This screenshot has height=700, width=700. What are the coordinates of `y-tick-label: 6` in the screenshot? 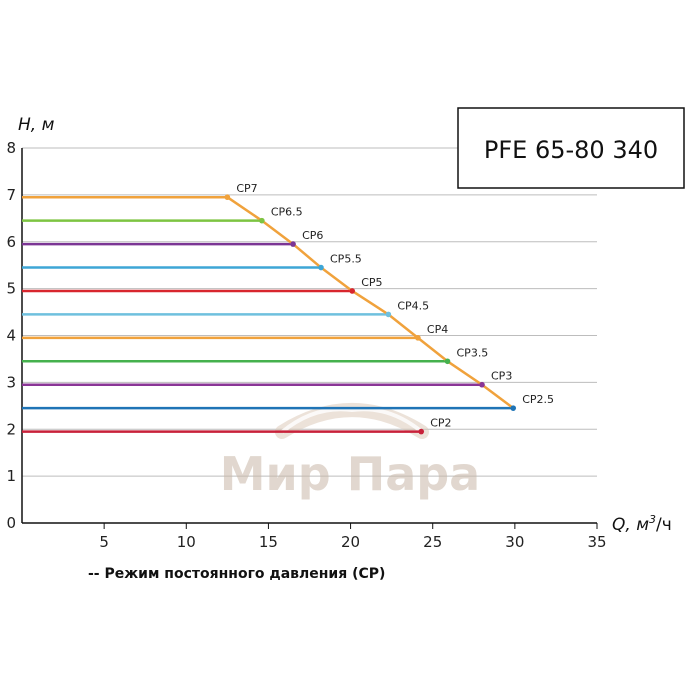 It's located at (11, 242).